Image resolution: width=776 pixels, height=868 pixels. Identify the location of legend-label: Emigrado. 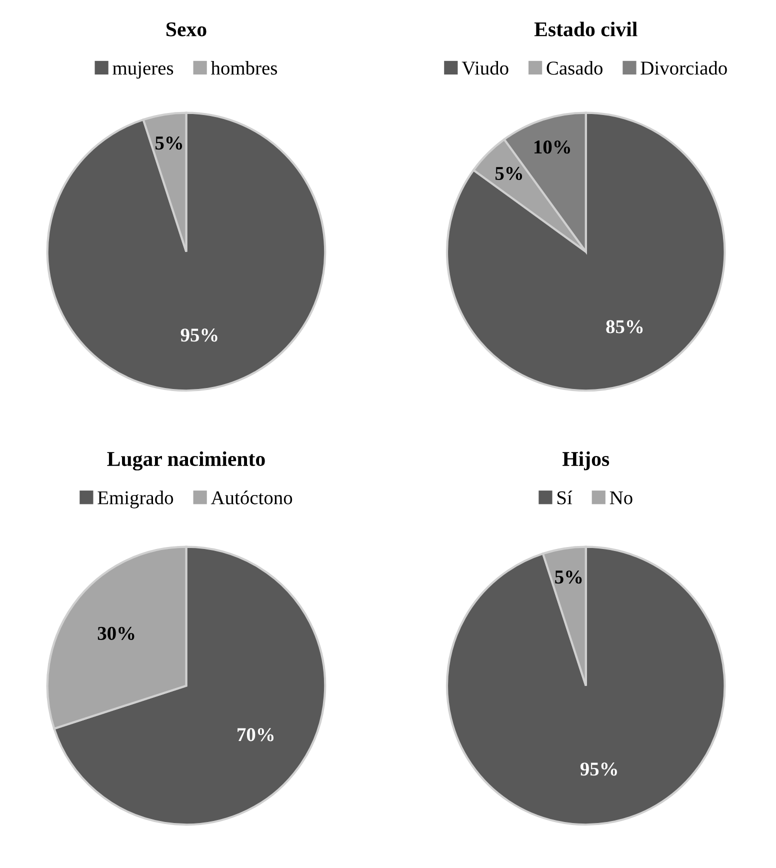
(136, 499).